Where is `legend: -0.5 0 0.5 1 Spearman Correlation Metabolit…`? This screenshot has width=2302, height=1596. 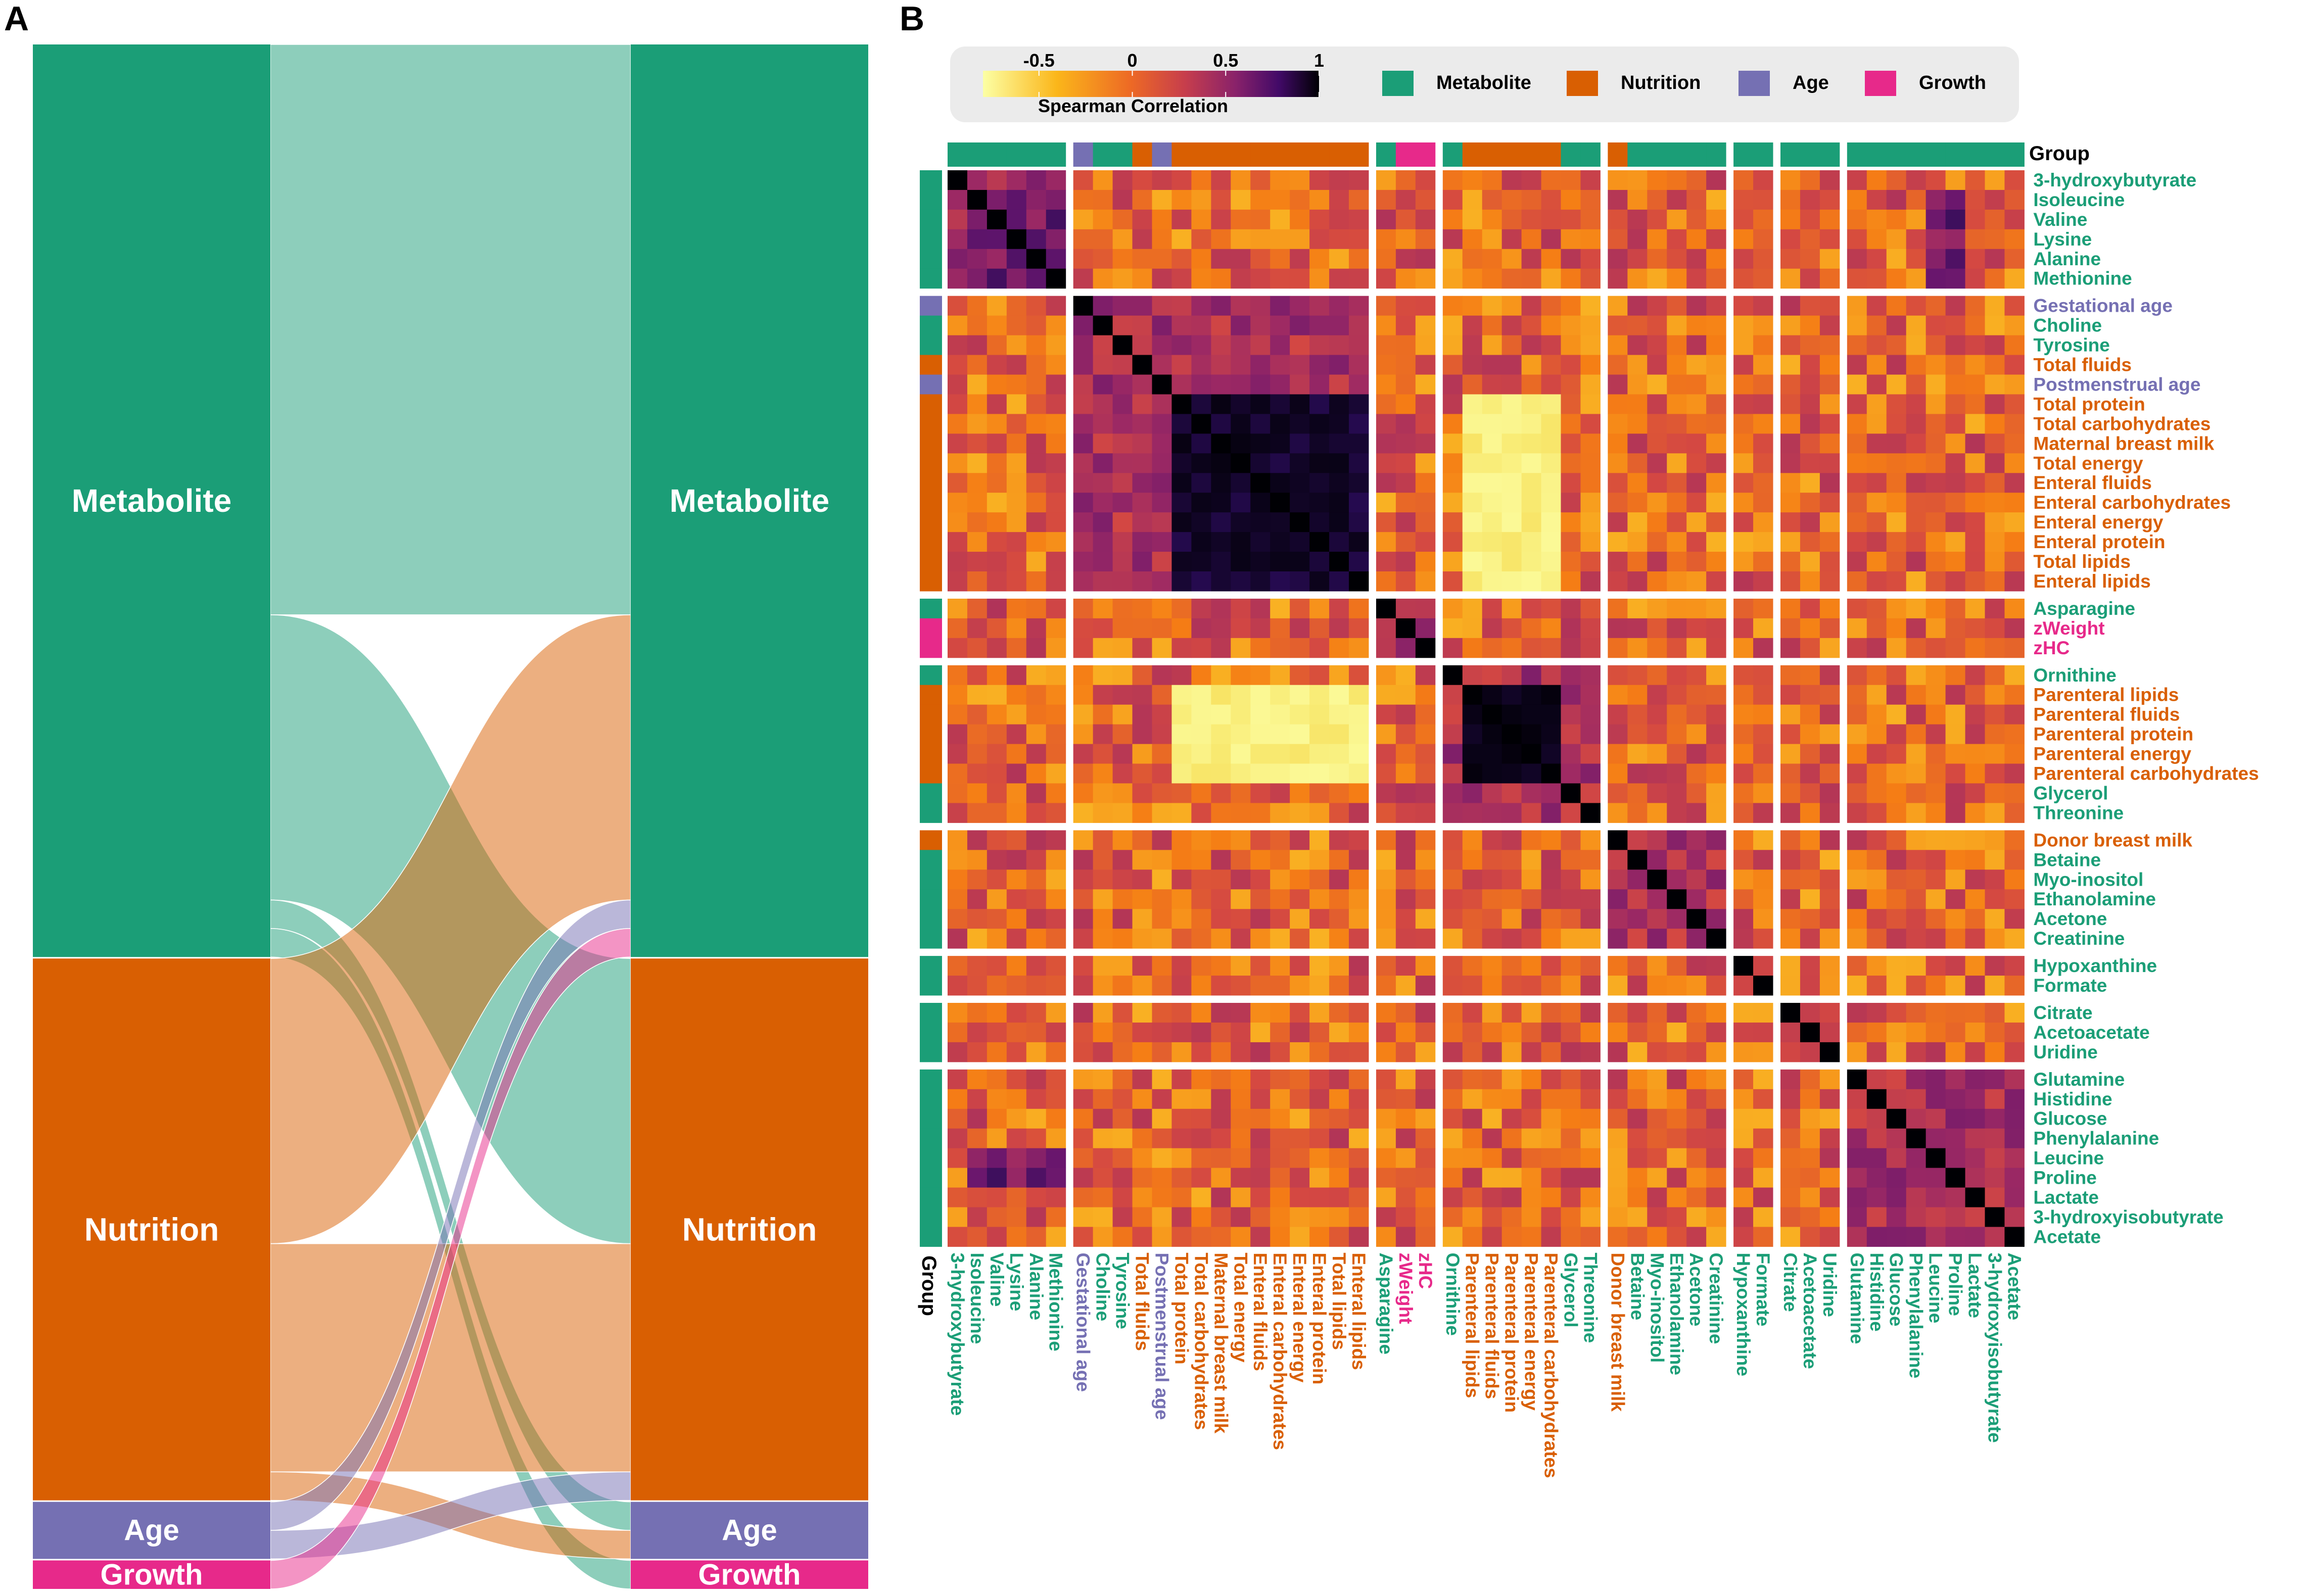
legend: -0.5 0 0.5 1 Spearman Correlation Metabolit… is located at coordinates (1484, 84).